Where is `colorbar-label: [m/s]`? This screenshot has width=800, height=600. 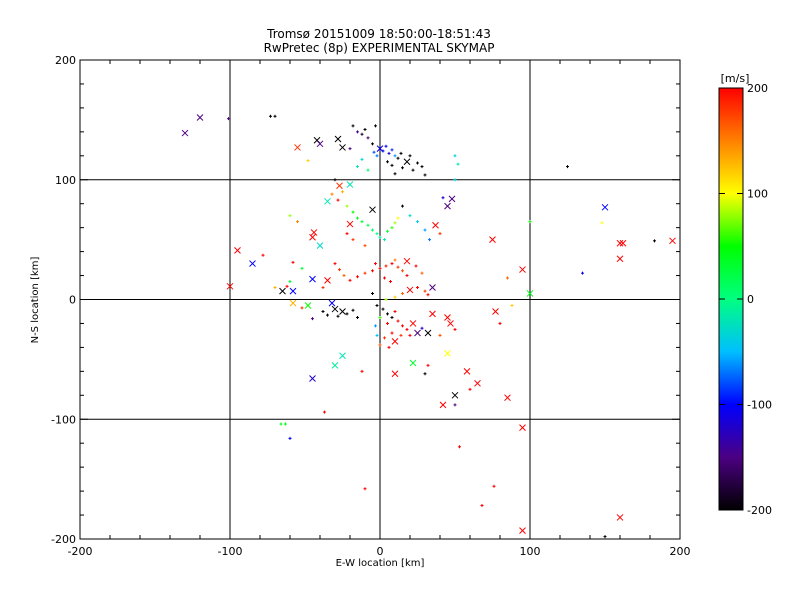
colorbar-label: [m/s] is located at coordinates (735, 78).